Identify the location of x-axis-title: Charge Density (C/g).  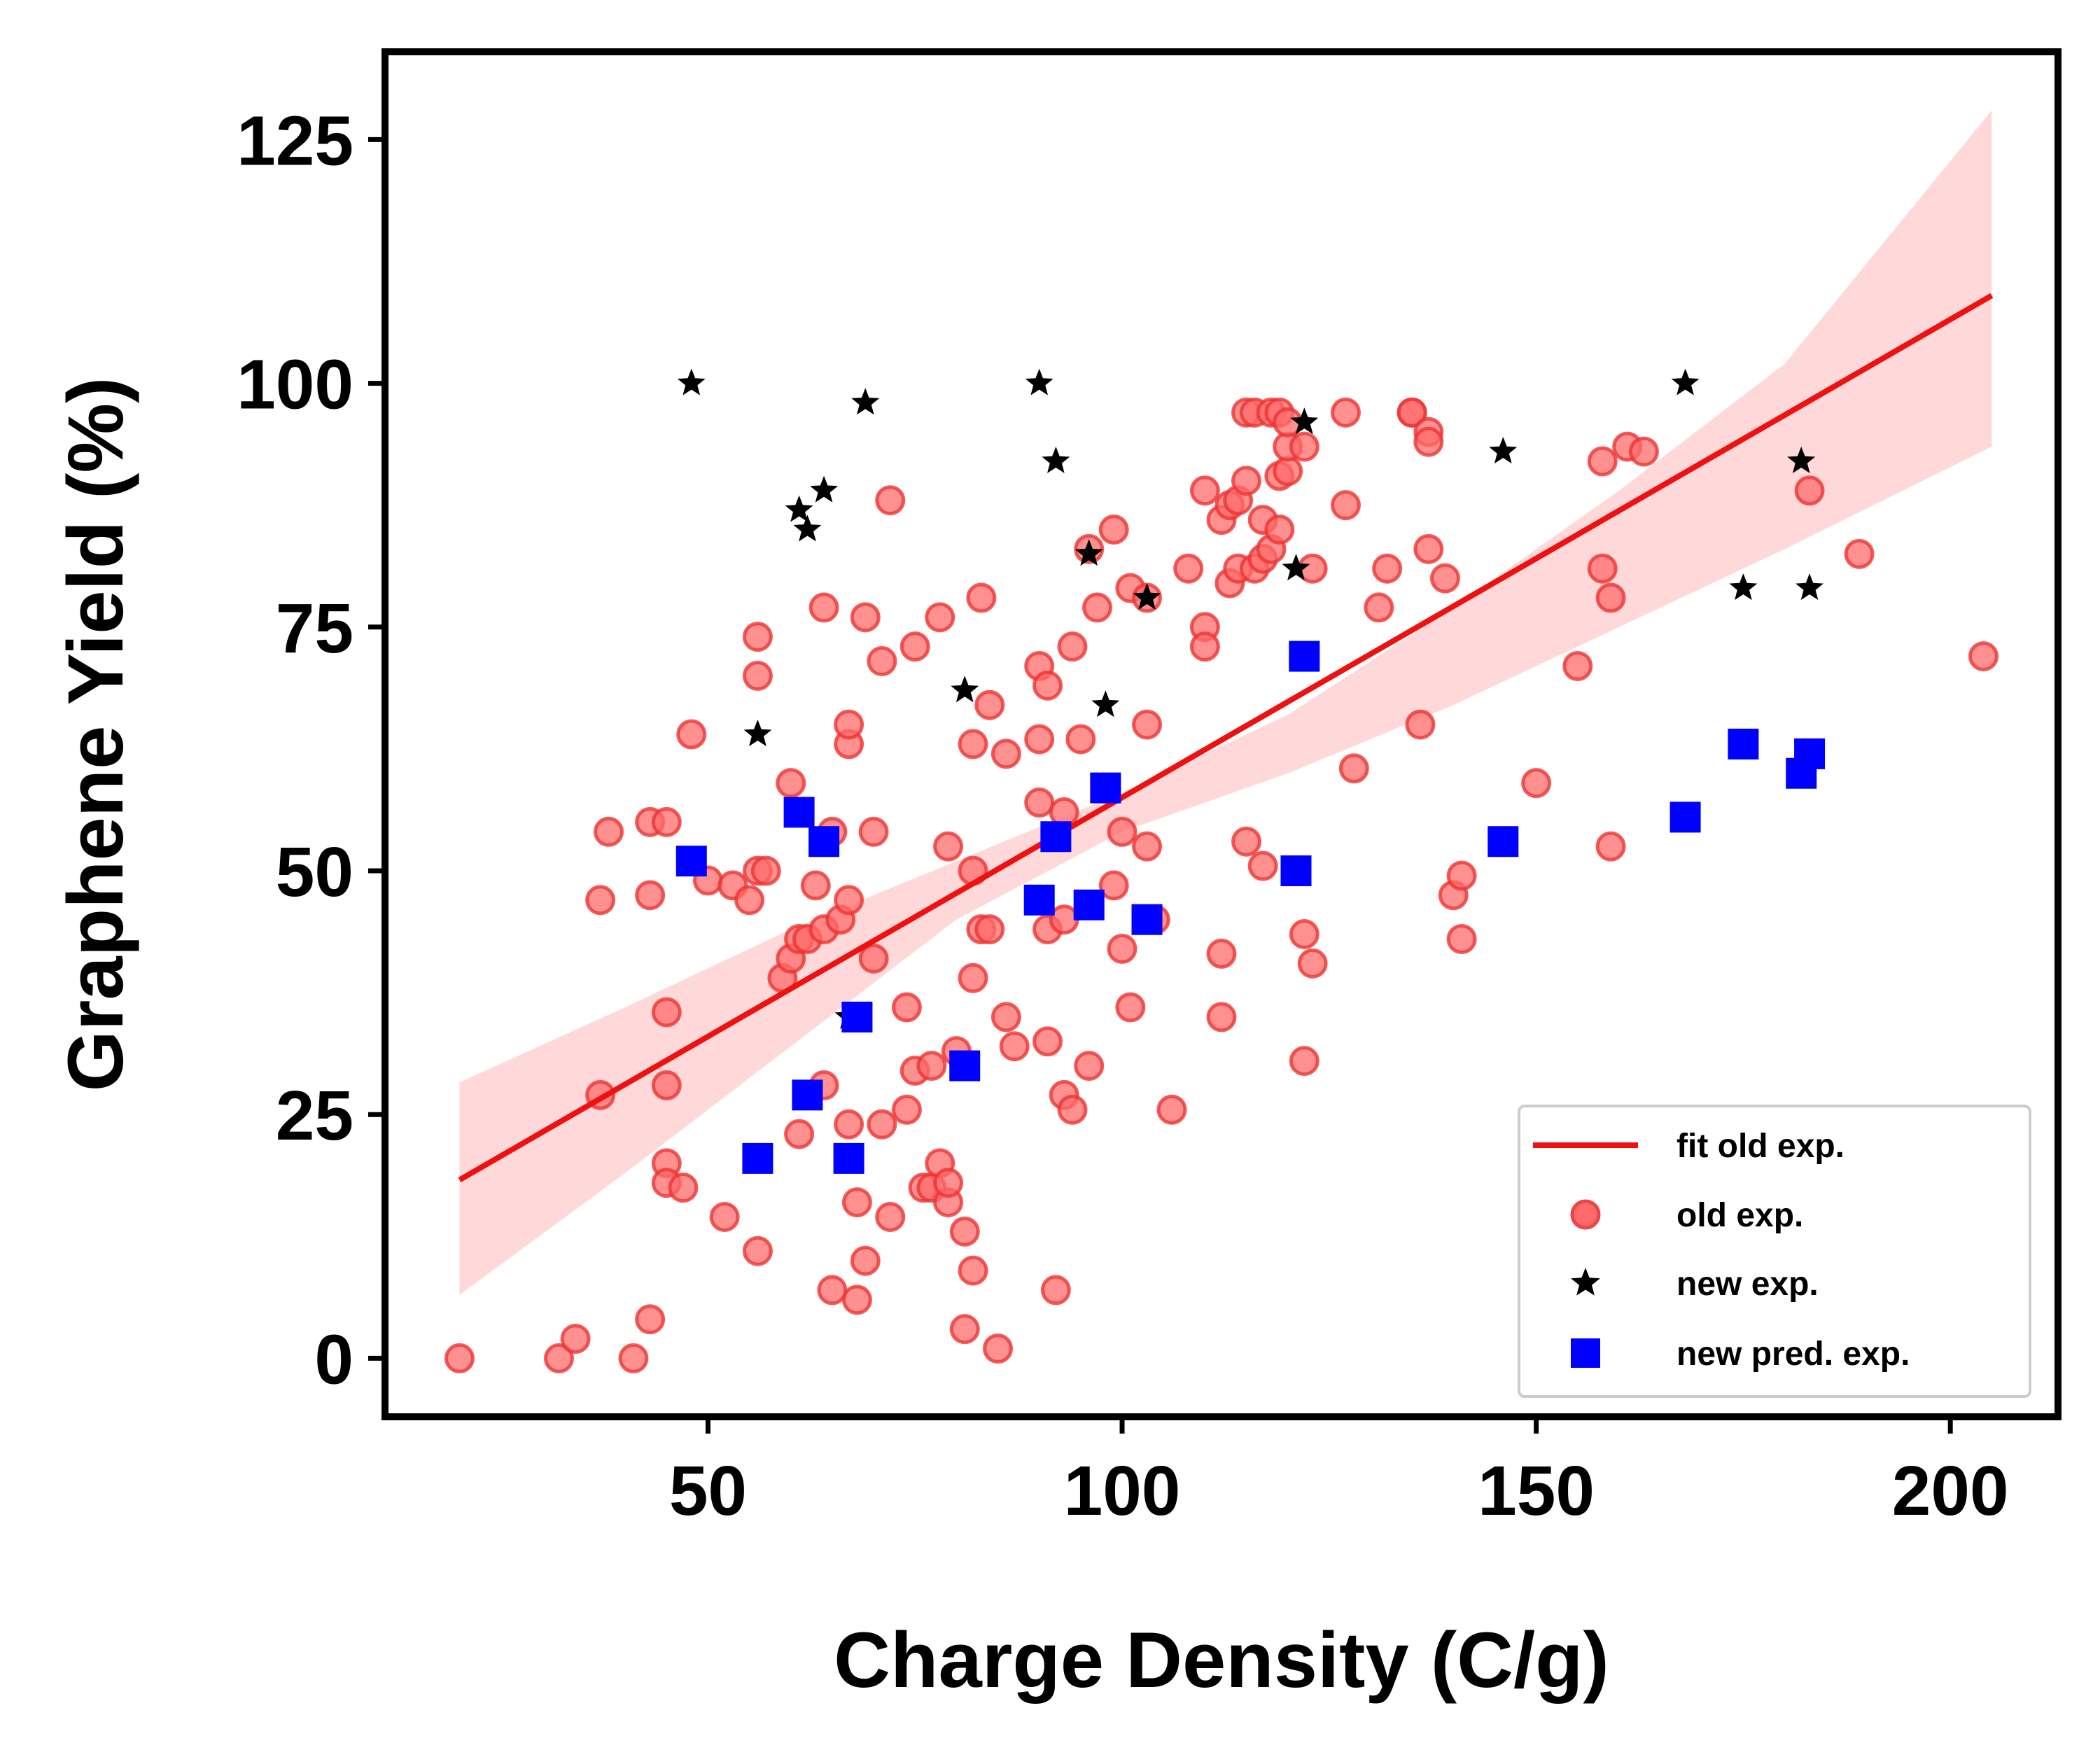
(1221, 1660).